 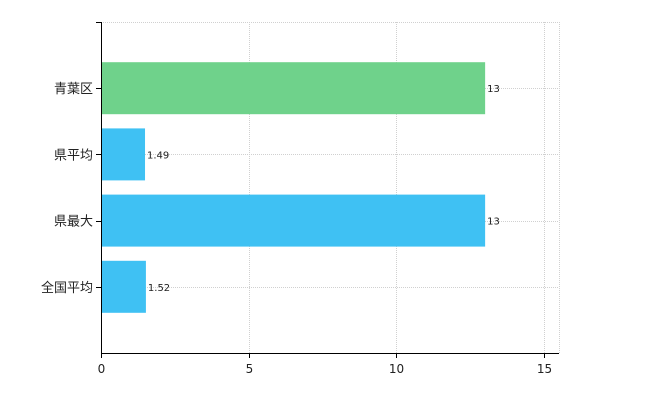 I want to click on data-label: 1.49, so click(x=158, y=155).